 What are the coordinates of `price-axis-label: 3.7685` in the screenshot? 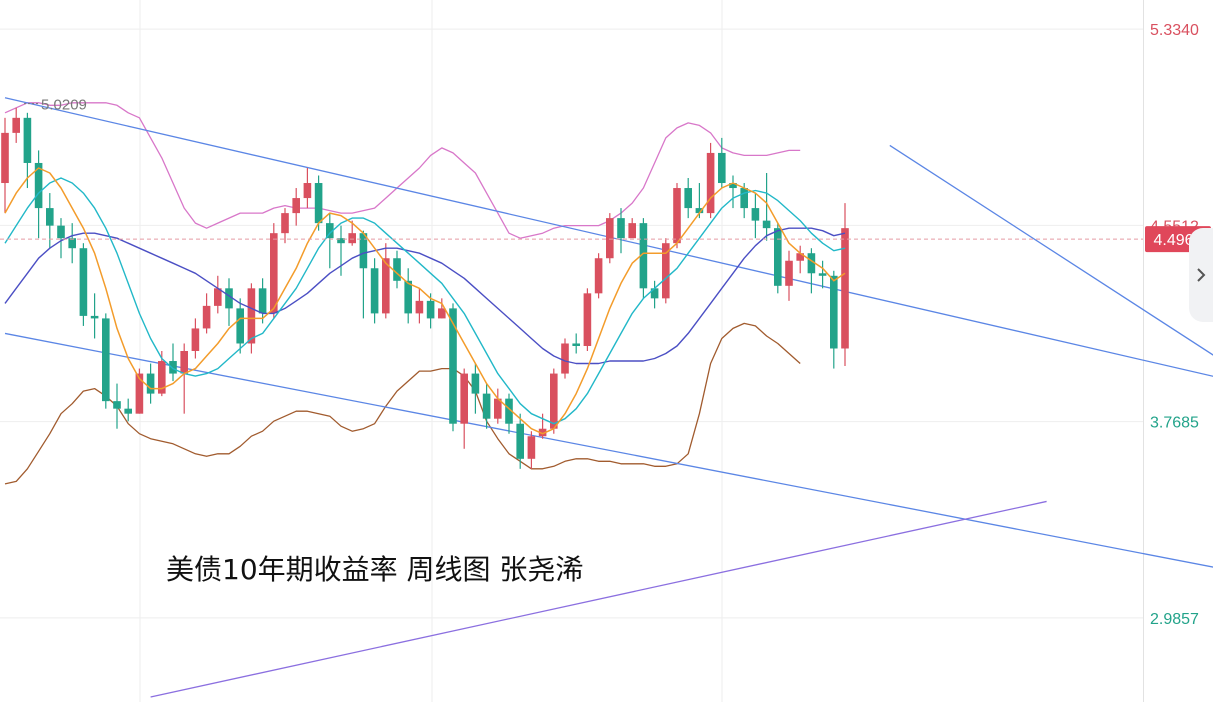 It's located at (1174, 423).